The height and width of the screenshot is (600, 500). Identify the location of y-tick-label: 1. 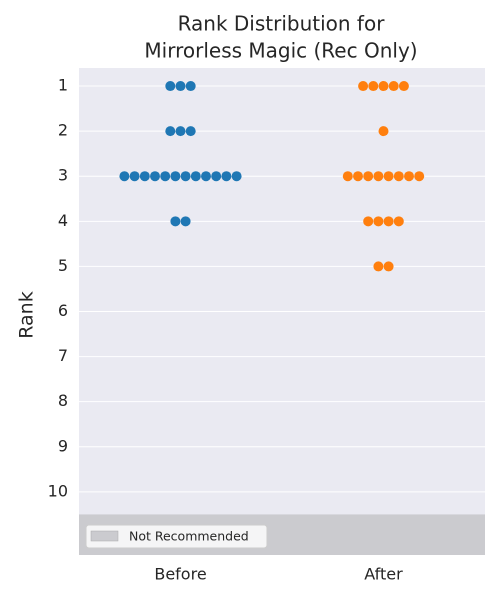
(63, 85).